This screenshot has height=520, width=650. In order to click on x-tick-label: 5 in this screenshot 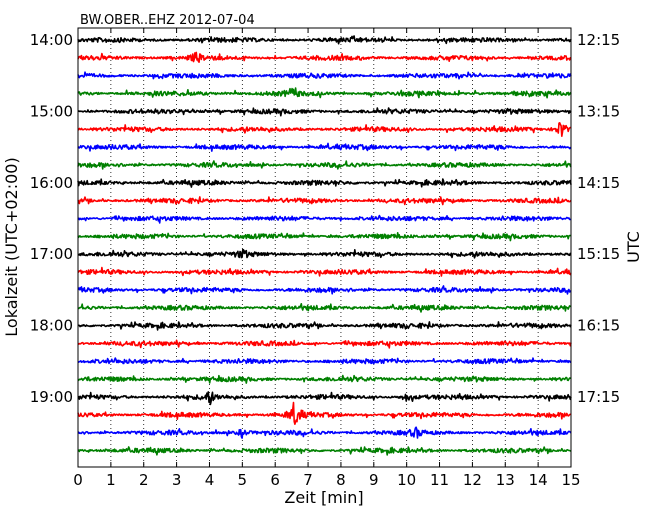, I will do `click(243, 480)`.